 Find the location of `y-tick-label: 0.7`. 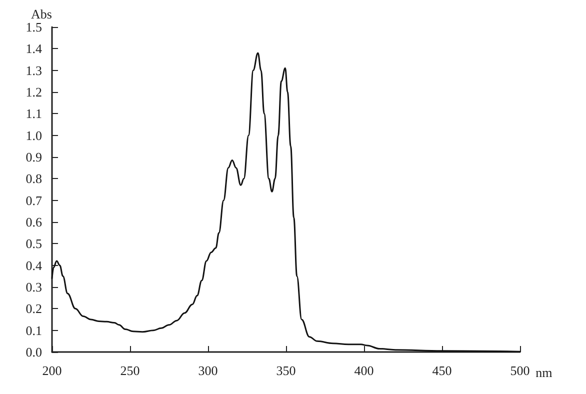

y-tick-label: 0.7 is located at coordinates (34, 200).